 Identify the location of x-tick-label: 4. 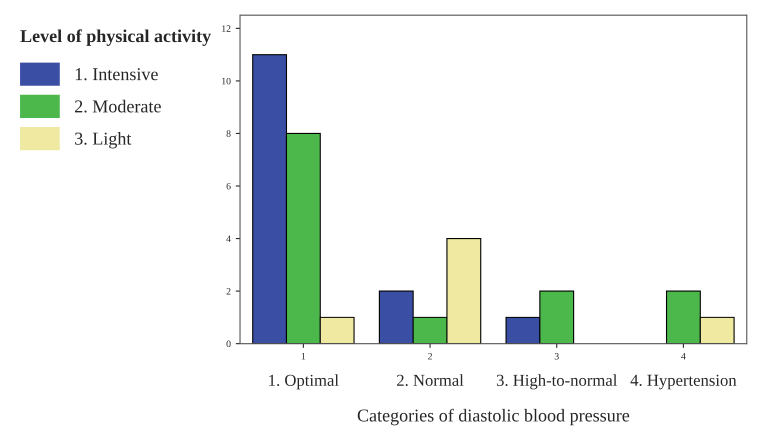
(683, 356).